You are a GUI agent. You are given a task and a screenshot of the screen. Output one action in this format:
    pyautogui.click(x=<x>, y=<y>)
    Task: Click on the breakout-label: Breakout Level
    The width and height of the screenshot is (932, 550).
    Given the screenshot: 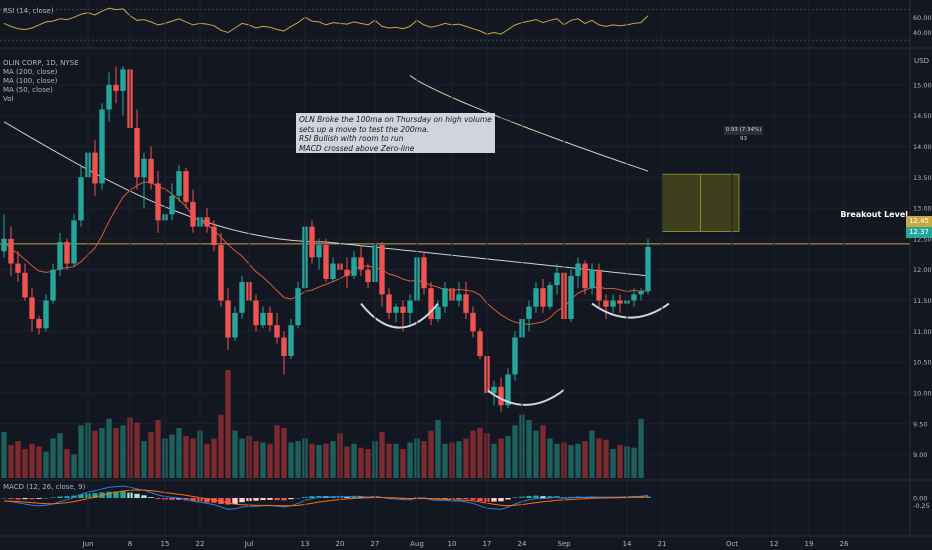 What is the action you would take?
    pyautogui.click(x=874, y=214)
    